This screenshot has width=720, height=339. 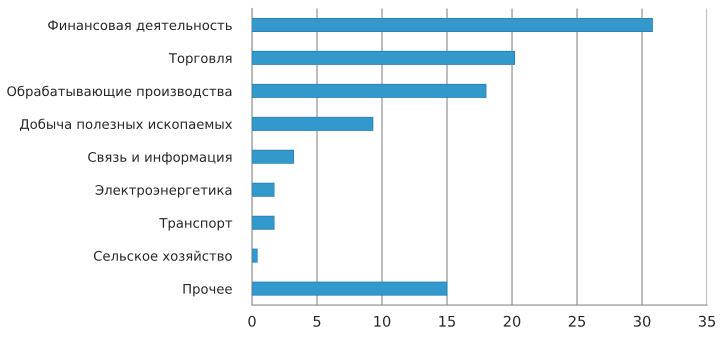 I want to click on y-tick-label: Сельское хозяйство, so click(x=163, y=255).